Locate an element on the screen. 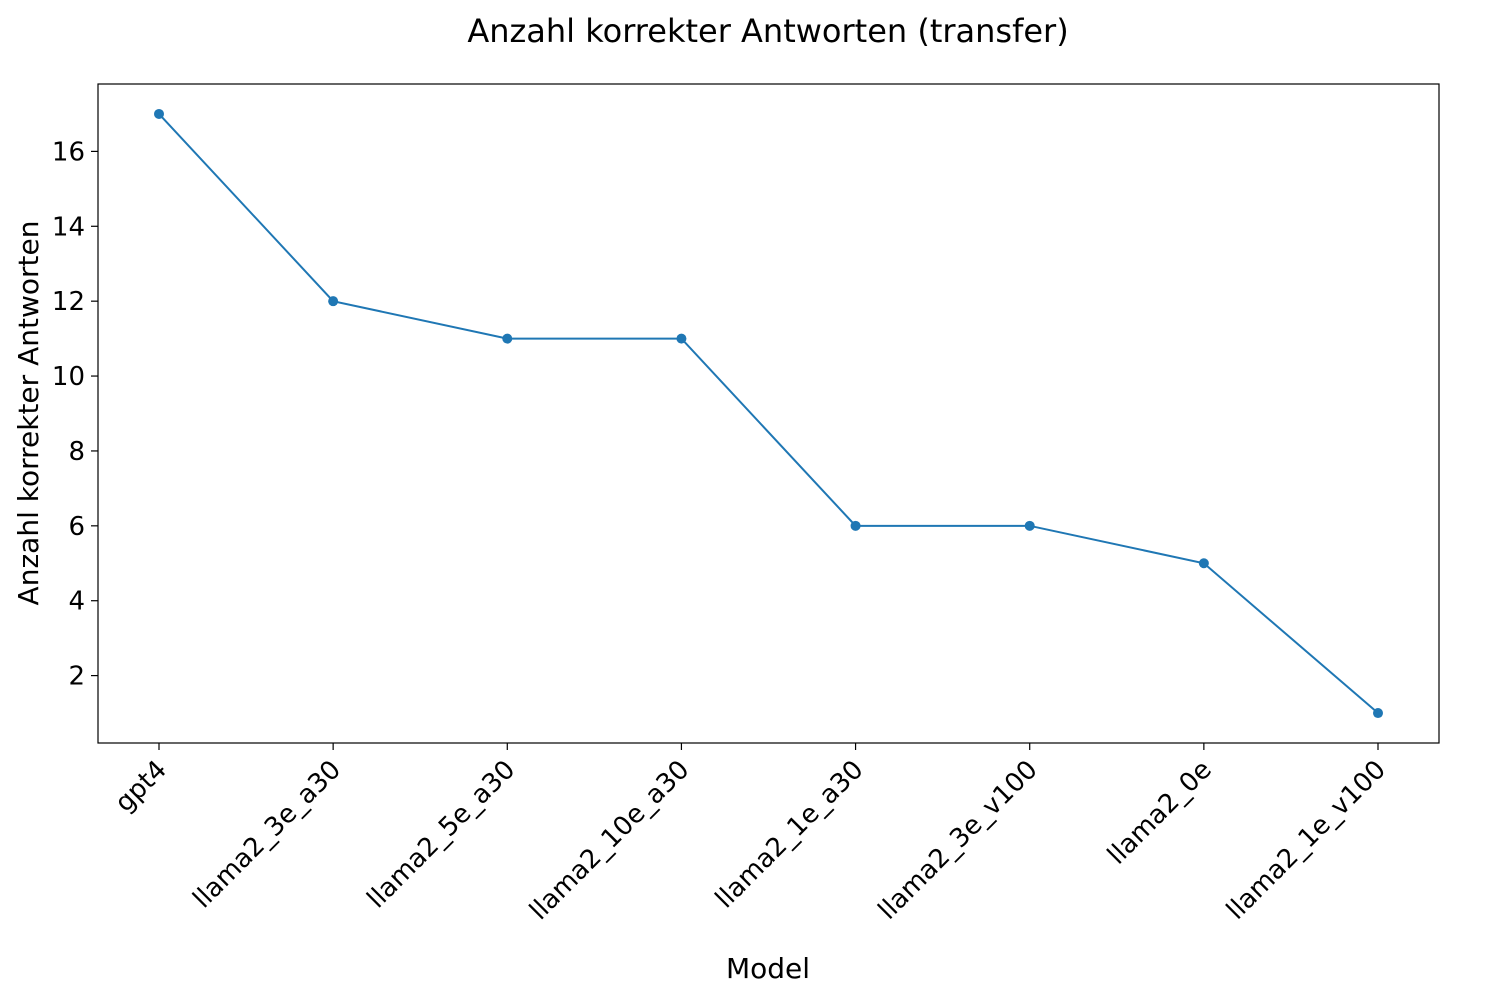  y-tick-label: 16 is located at coordinates (68, 152).